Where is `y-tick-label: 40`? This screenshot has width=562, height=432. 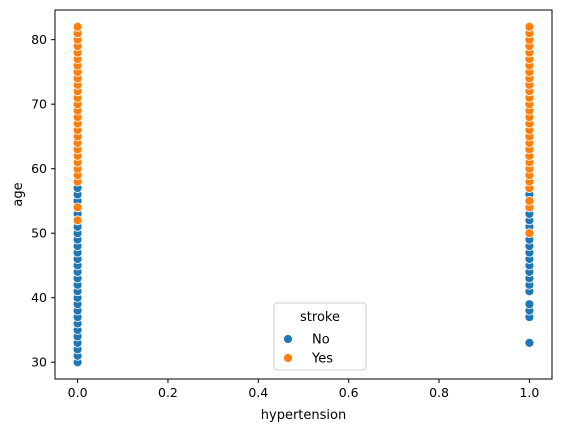 y-tick-label: 40 is located at coordinates (39, 297).